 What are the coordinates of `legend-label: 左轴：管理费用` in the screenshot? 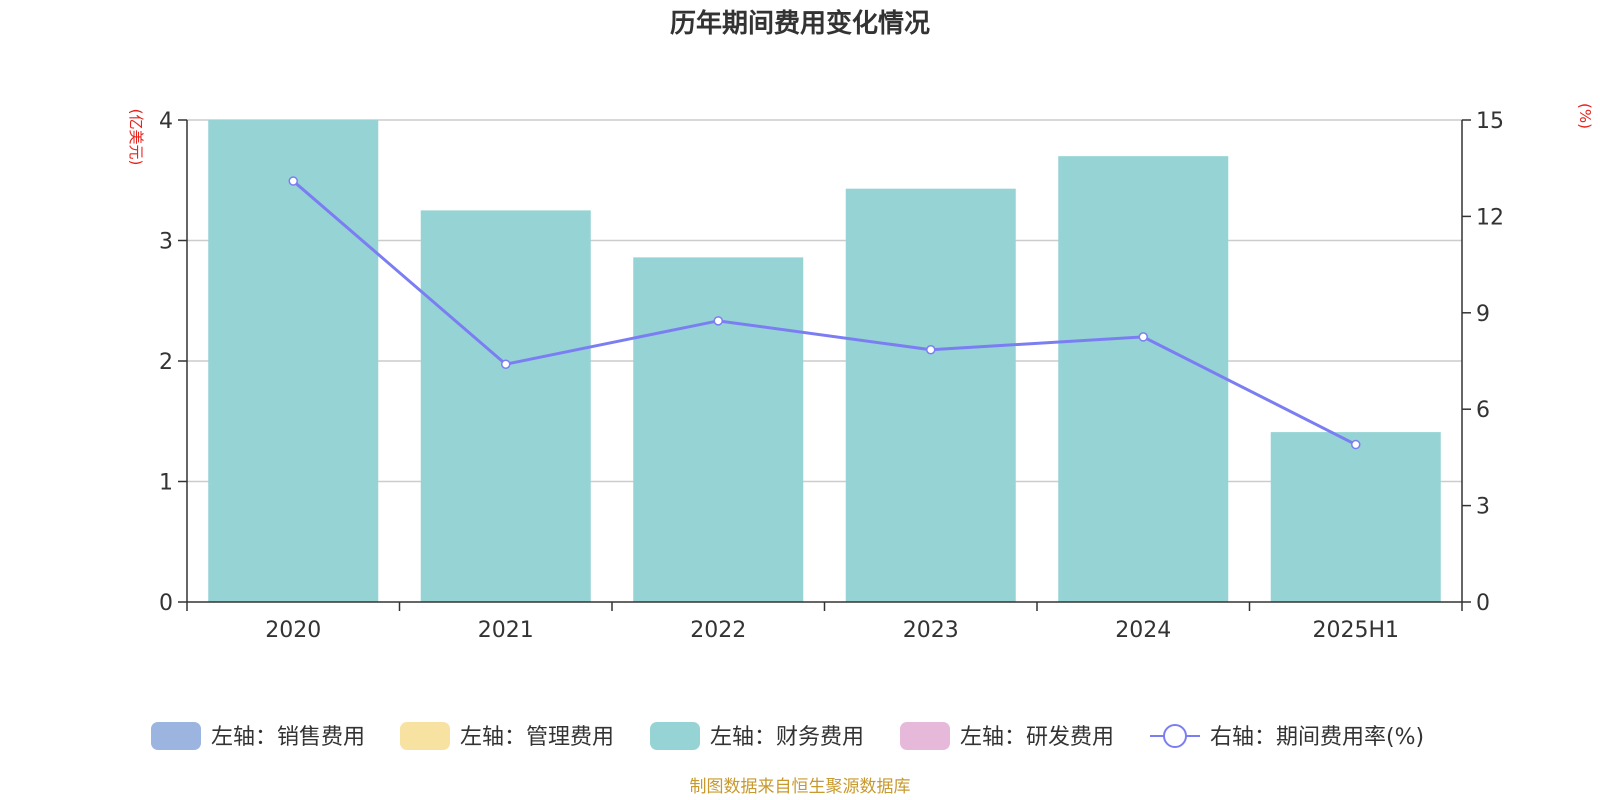 It's located at (537, 737).